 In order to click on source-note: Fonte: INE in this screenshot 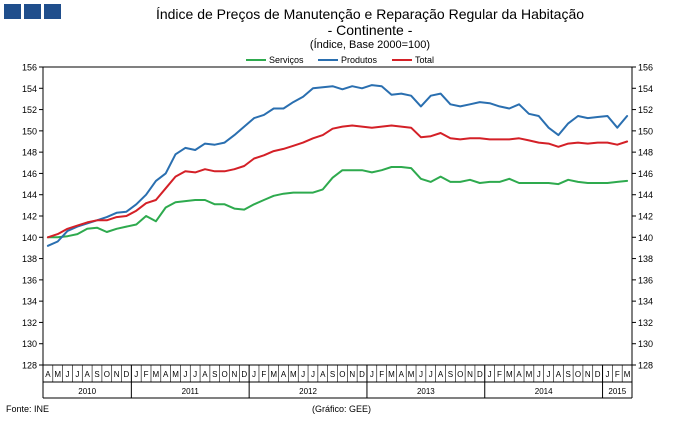, I will do `click(28, 409)`.